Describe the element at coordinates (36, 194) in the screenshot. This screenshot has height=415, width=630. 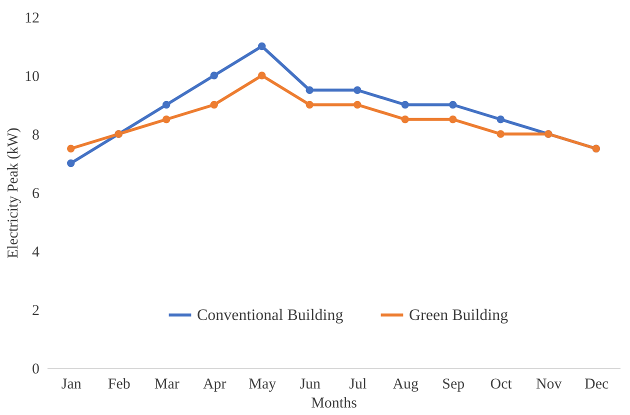
I see `y-tick-label: 6` at that location.